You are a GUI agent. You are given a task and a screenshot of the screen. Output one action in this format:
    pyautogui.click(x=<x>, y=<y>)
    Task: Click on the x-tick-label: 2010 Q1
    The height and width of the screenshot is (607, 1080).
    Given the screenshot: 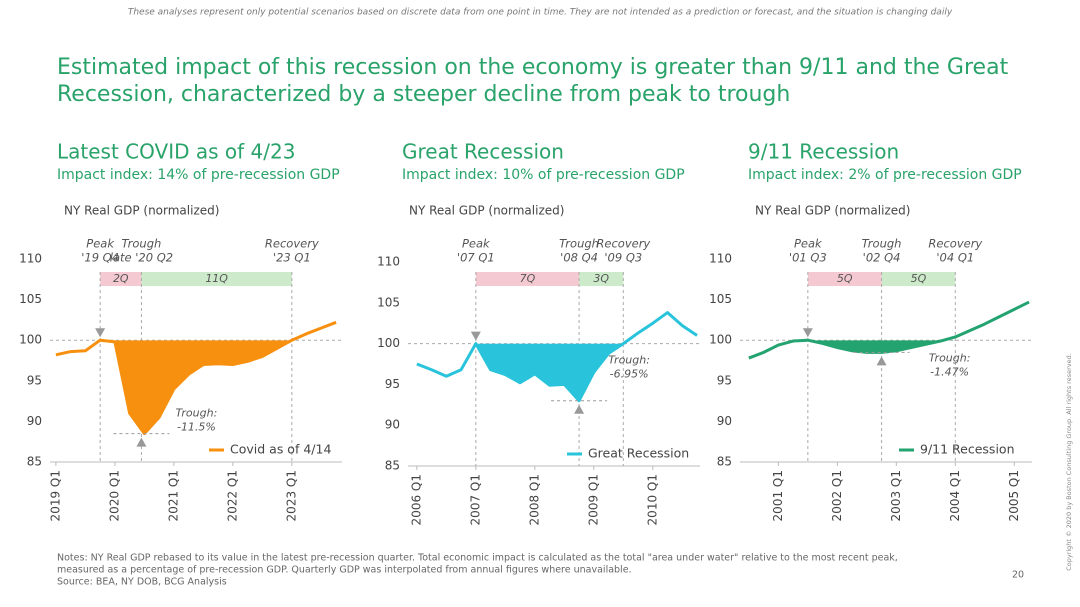 What is the action you would take?
    pyautogui.click(x=652, y=499)
    